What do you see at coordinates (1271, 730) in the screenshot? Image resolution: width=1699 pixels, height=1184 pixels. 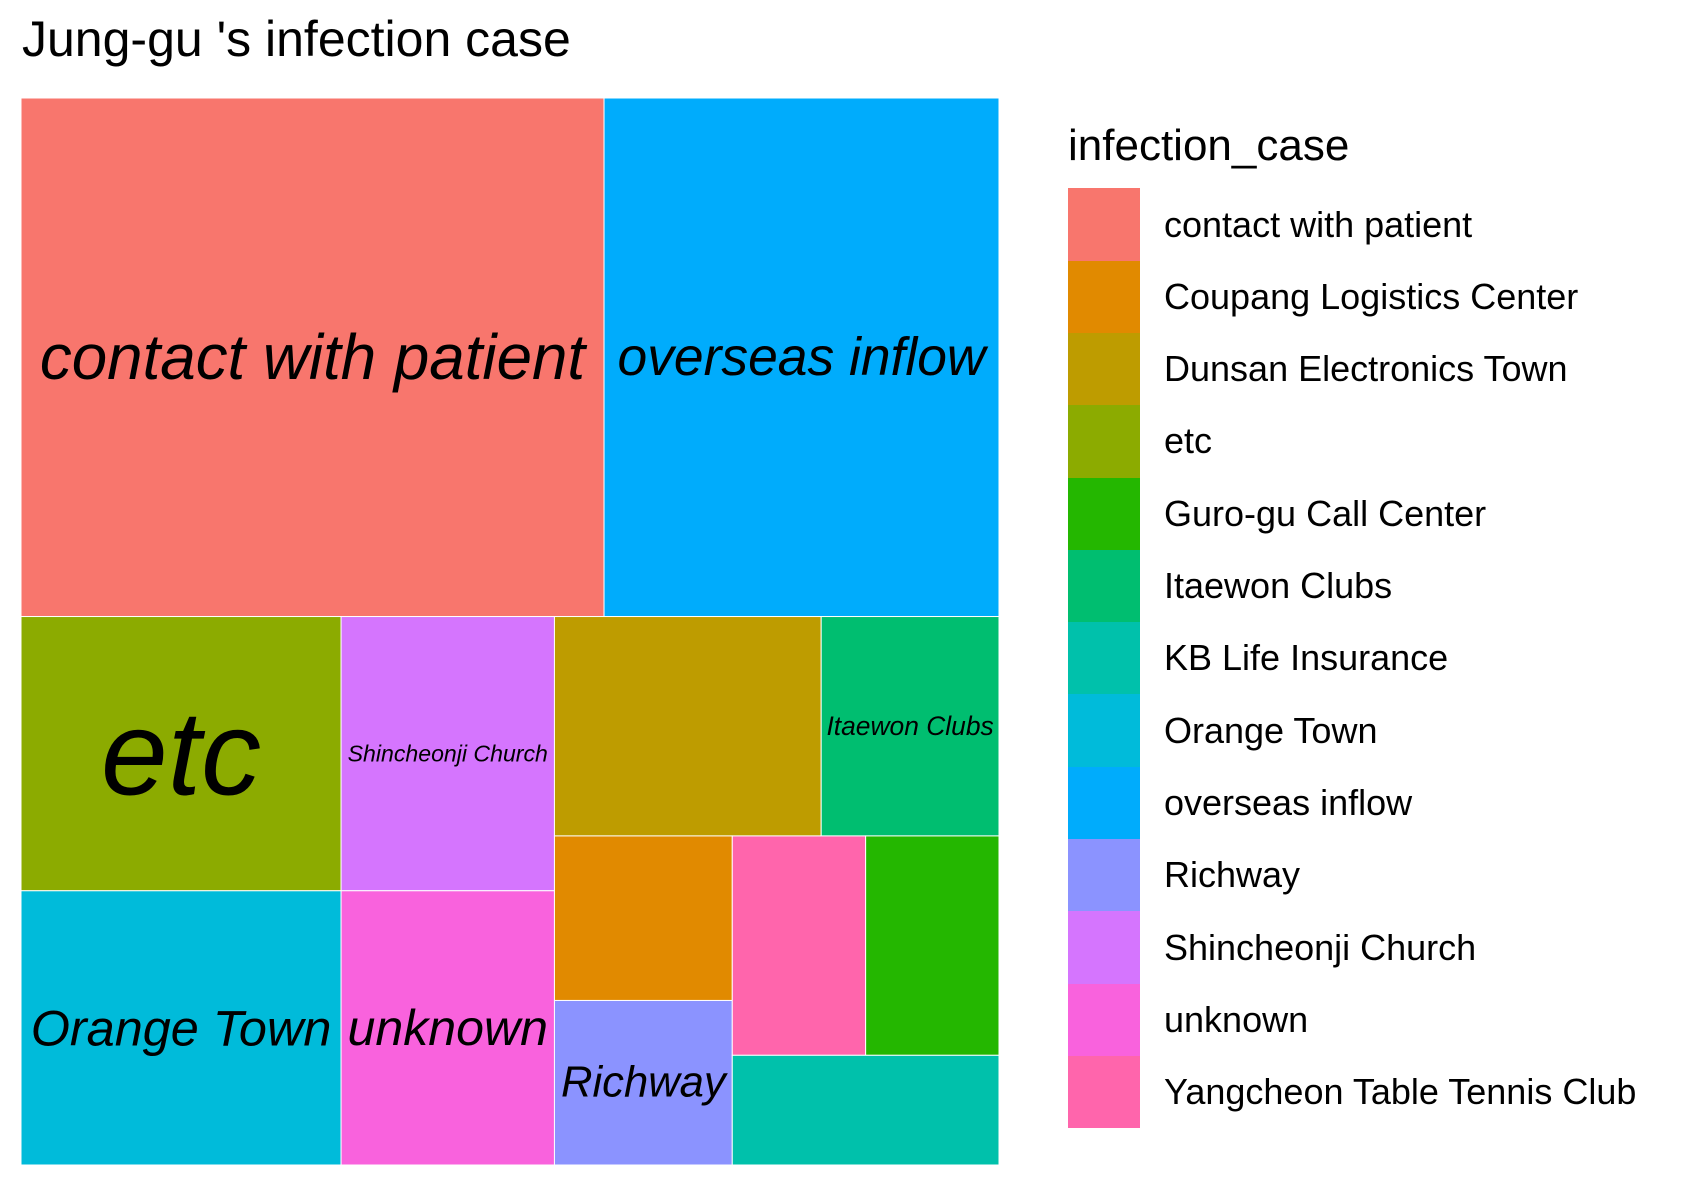 I see `legend-label: Orange Town` at bounding box center [1271, 730].